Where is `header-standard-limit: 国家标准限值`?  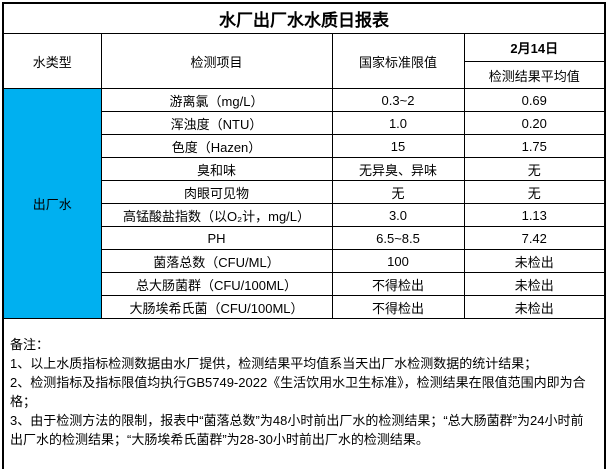 header-standard-limit: 国家标准限值 is located at coordinates (398, 61).